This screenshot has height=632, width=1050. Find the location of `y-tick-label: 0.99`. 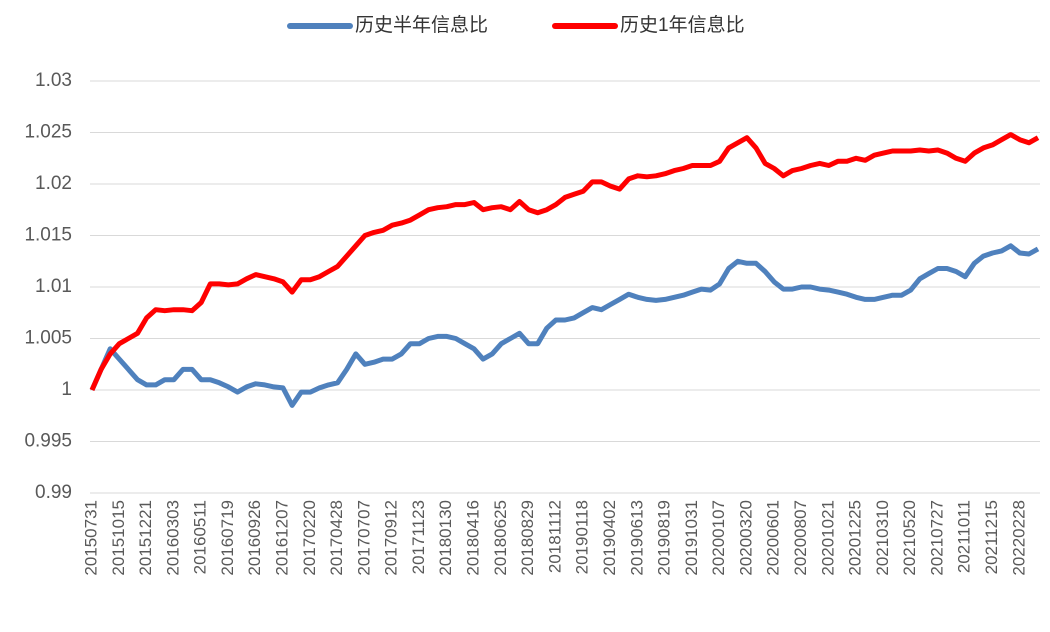

y-tick-label: 0.99 is located at coordinates (53, 492).